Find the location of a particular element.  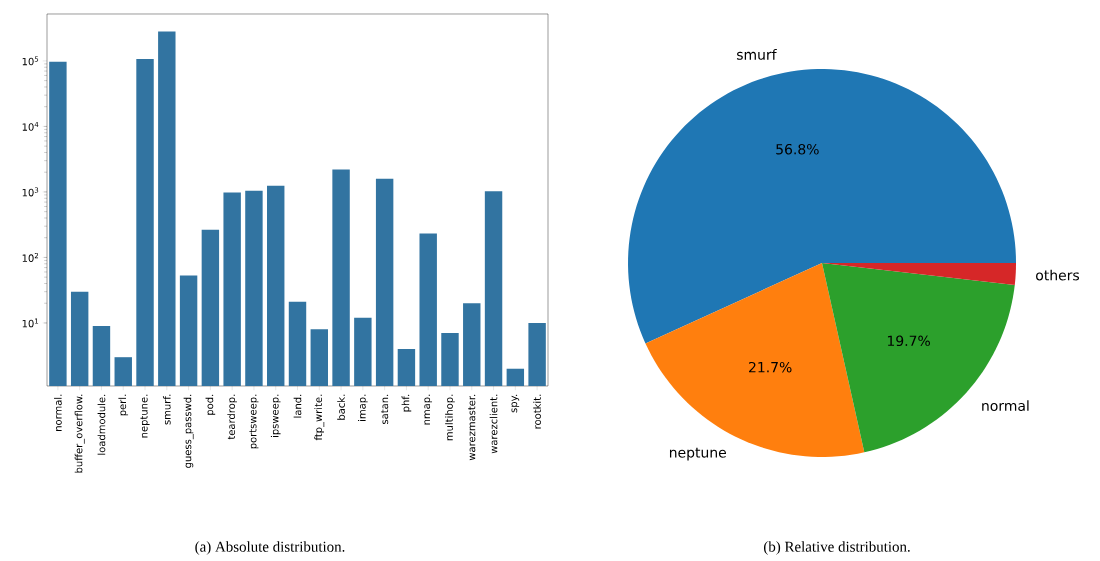

x-tick-label: buffer_overflow. is located at coordinates (79, 433).